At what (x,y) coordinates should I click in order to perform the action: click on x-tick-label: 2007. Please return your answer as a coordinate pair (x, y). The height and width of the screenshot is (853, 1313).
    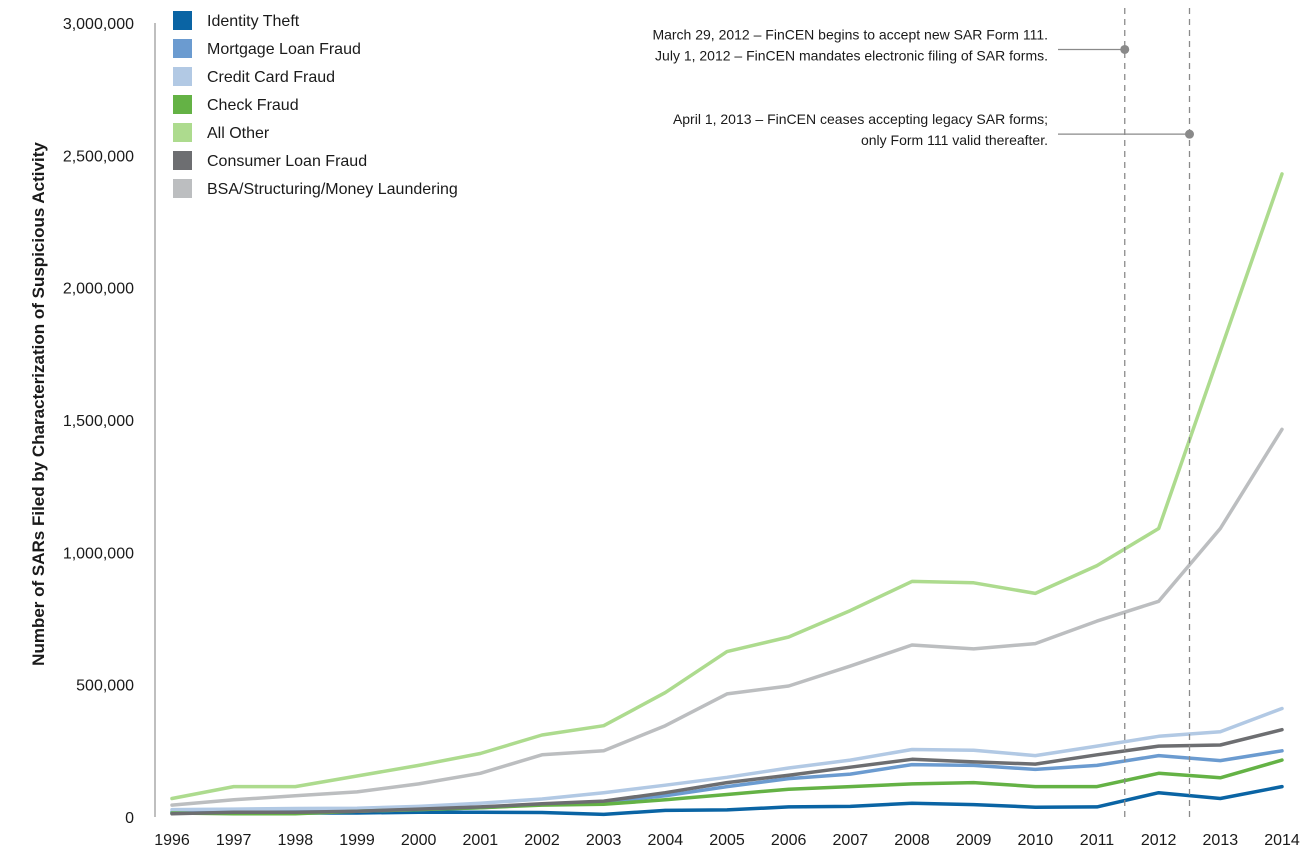
    Looking at the image, I should click on (851, 840).